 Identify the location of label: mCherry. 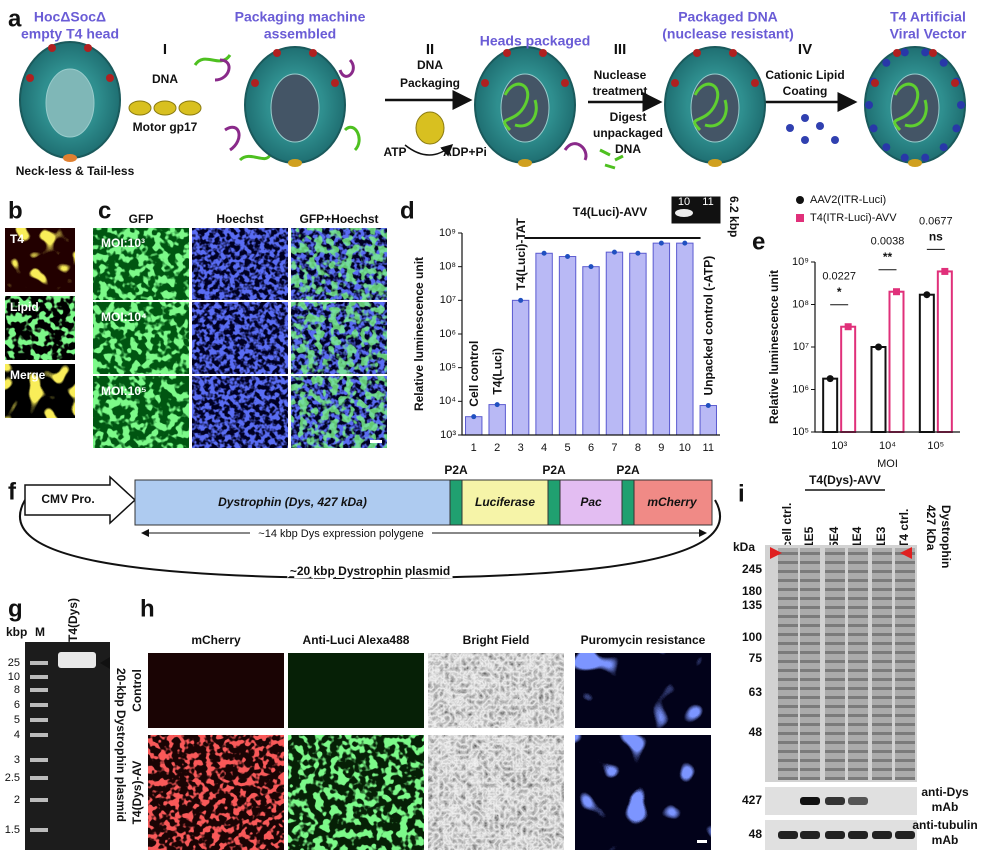
(216, 640).